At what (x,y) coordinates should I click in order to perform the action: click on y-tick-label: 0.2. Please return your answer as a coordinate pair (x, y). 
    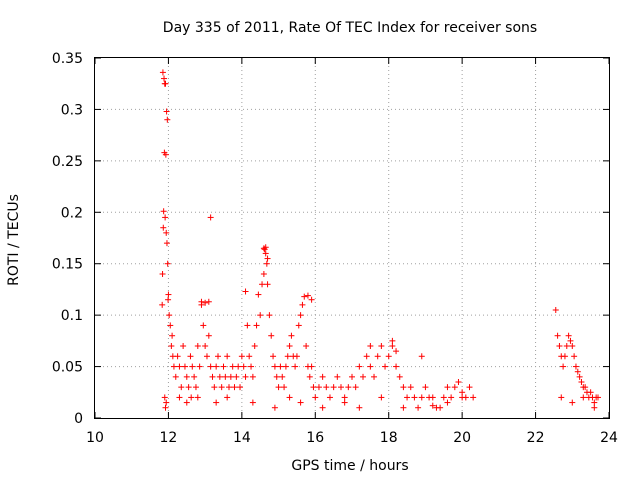
    Looking at the image, I should click on (72, 213).